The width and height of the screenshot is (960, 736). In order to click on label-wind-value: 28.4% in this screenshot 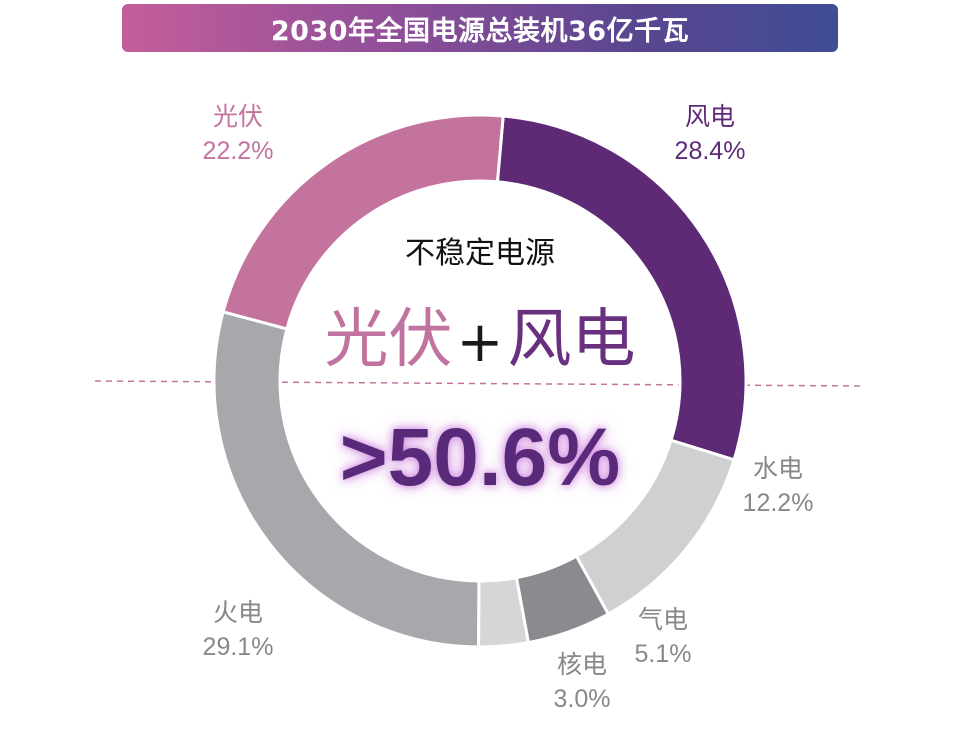, I will do `click(710, 151)`.